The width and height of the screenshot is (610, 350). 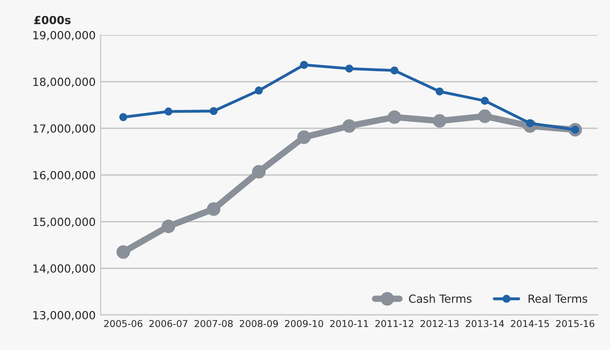 What do you see at coordinates (64, 175) in the screenshot?
I see `y-tick-label: 16,000,000` at bounding box center [64, 175].